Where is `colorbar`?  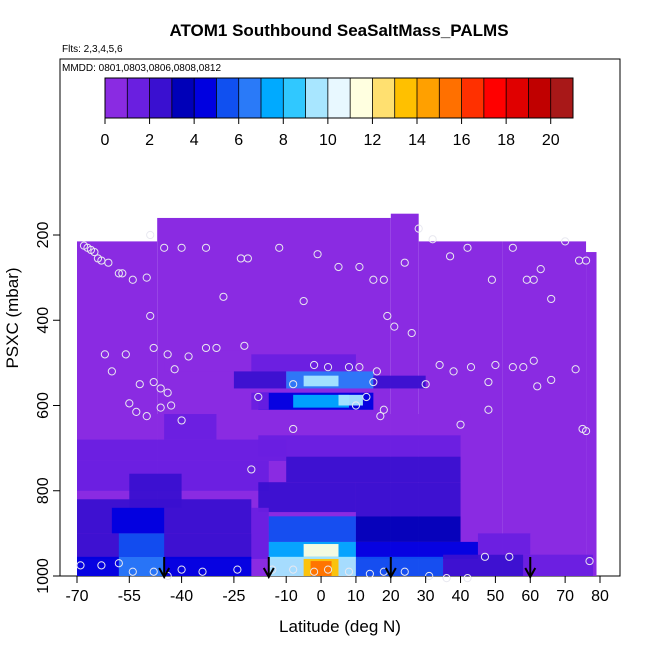
colorbar is located at coordinates (339, 98).